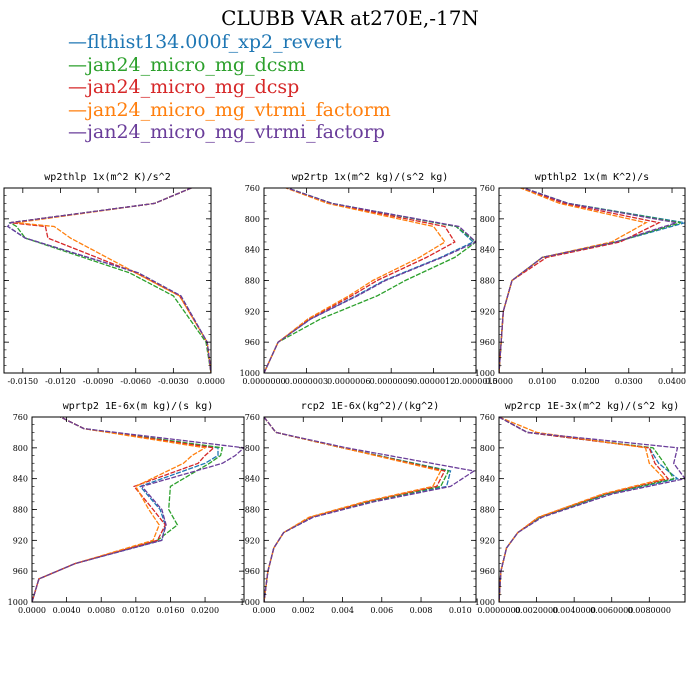 The width and height of the screenshot is (700, 700). What do you see at coordinates (170, 610) in the screenshot?
I see `x-tick-label: 0.0160` at bounding box center [170, 610].